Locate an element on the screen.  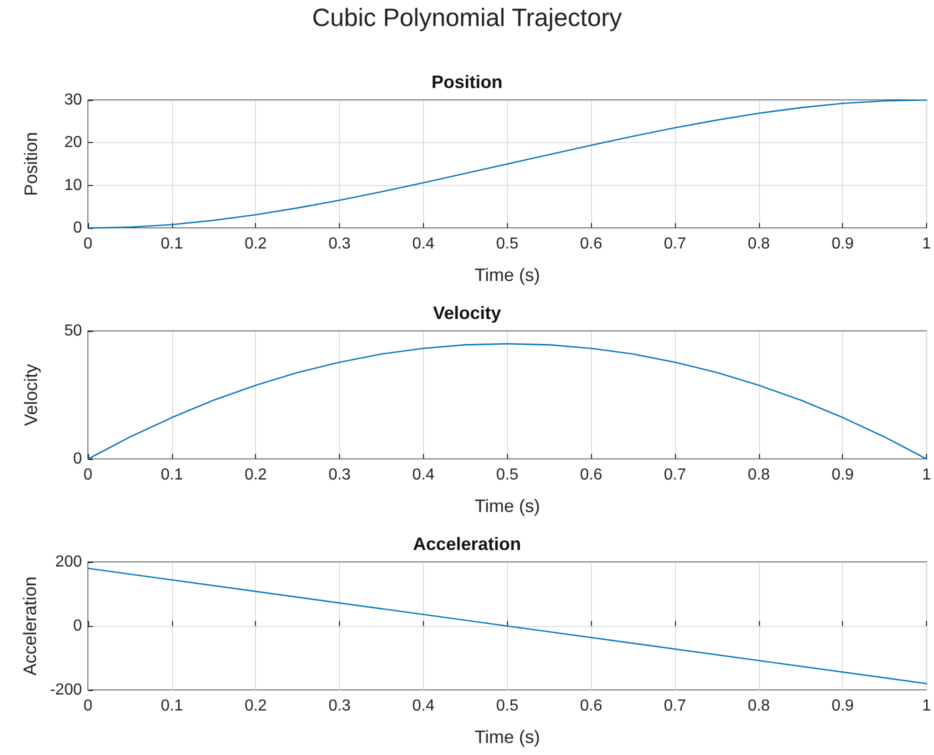
y-tick-label: 10 is located at coordinates (73, 185).